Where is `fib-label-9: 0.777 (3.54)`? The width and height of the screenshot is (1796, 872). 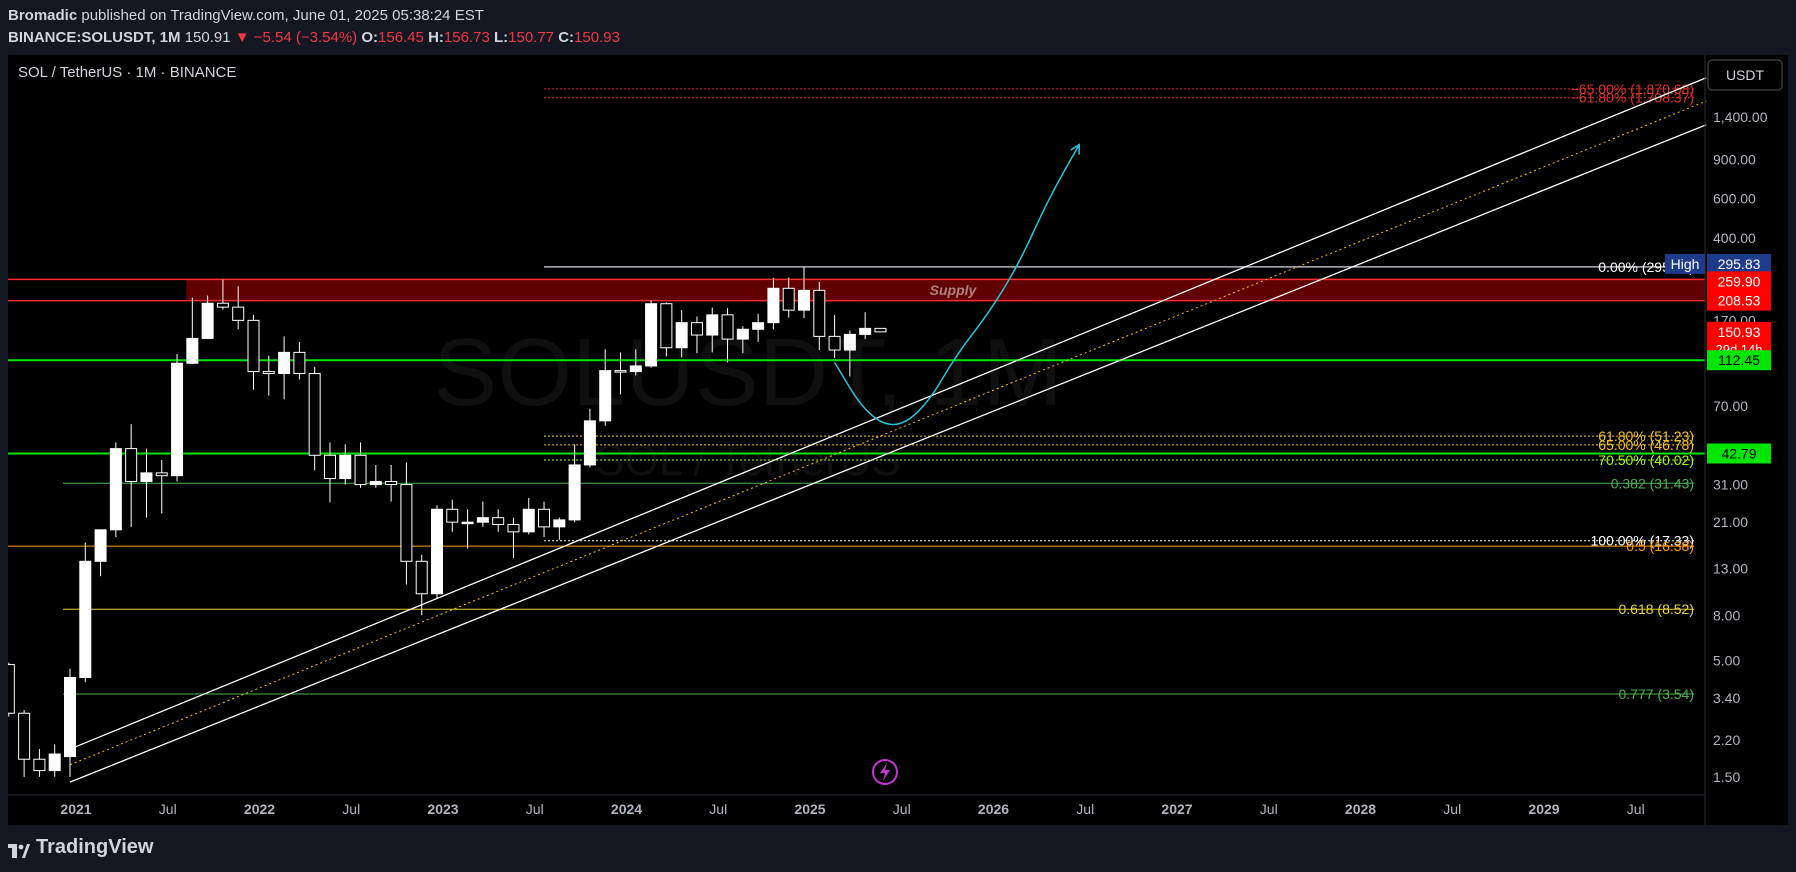
fib-label-9: 0.777 (3.54) is located at coordinates (1657, 694).